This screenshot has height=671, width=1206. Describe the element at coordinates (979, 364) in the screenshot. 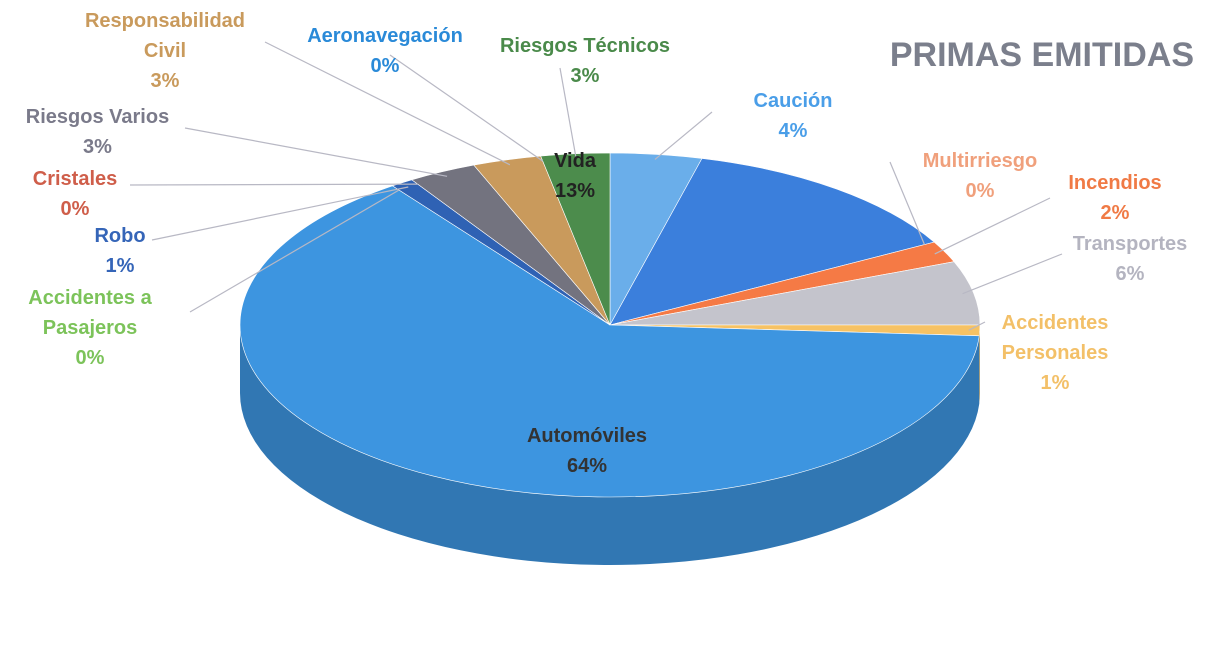

I see `slice-side` at that location.